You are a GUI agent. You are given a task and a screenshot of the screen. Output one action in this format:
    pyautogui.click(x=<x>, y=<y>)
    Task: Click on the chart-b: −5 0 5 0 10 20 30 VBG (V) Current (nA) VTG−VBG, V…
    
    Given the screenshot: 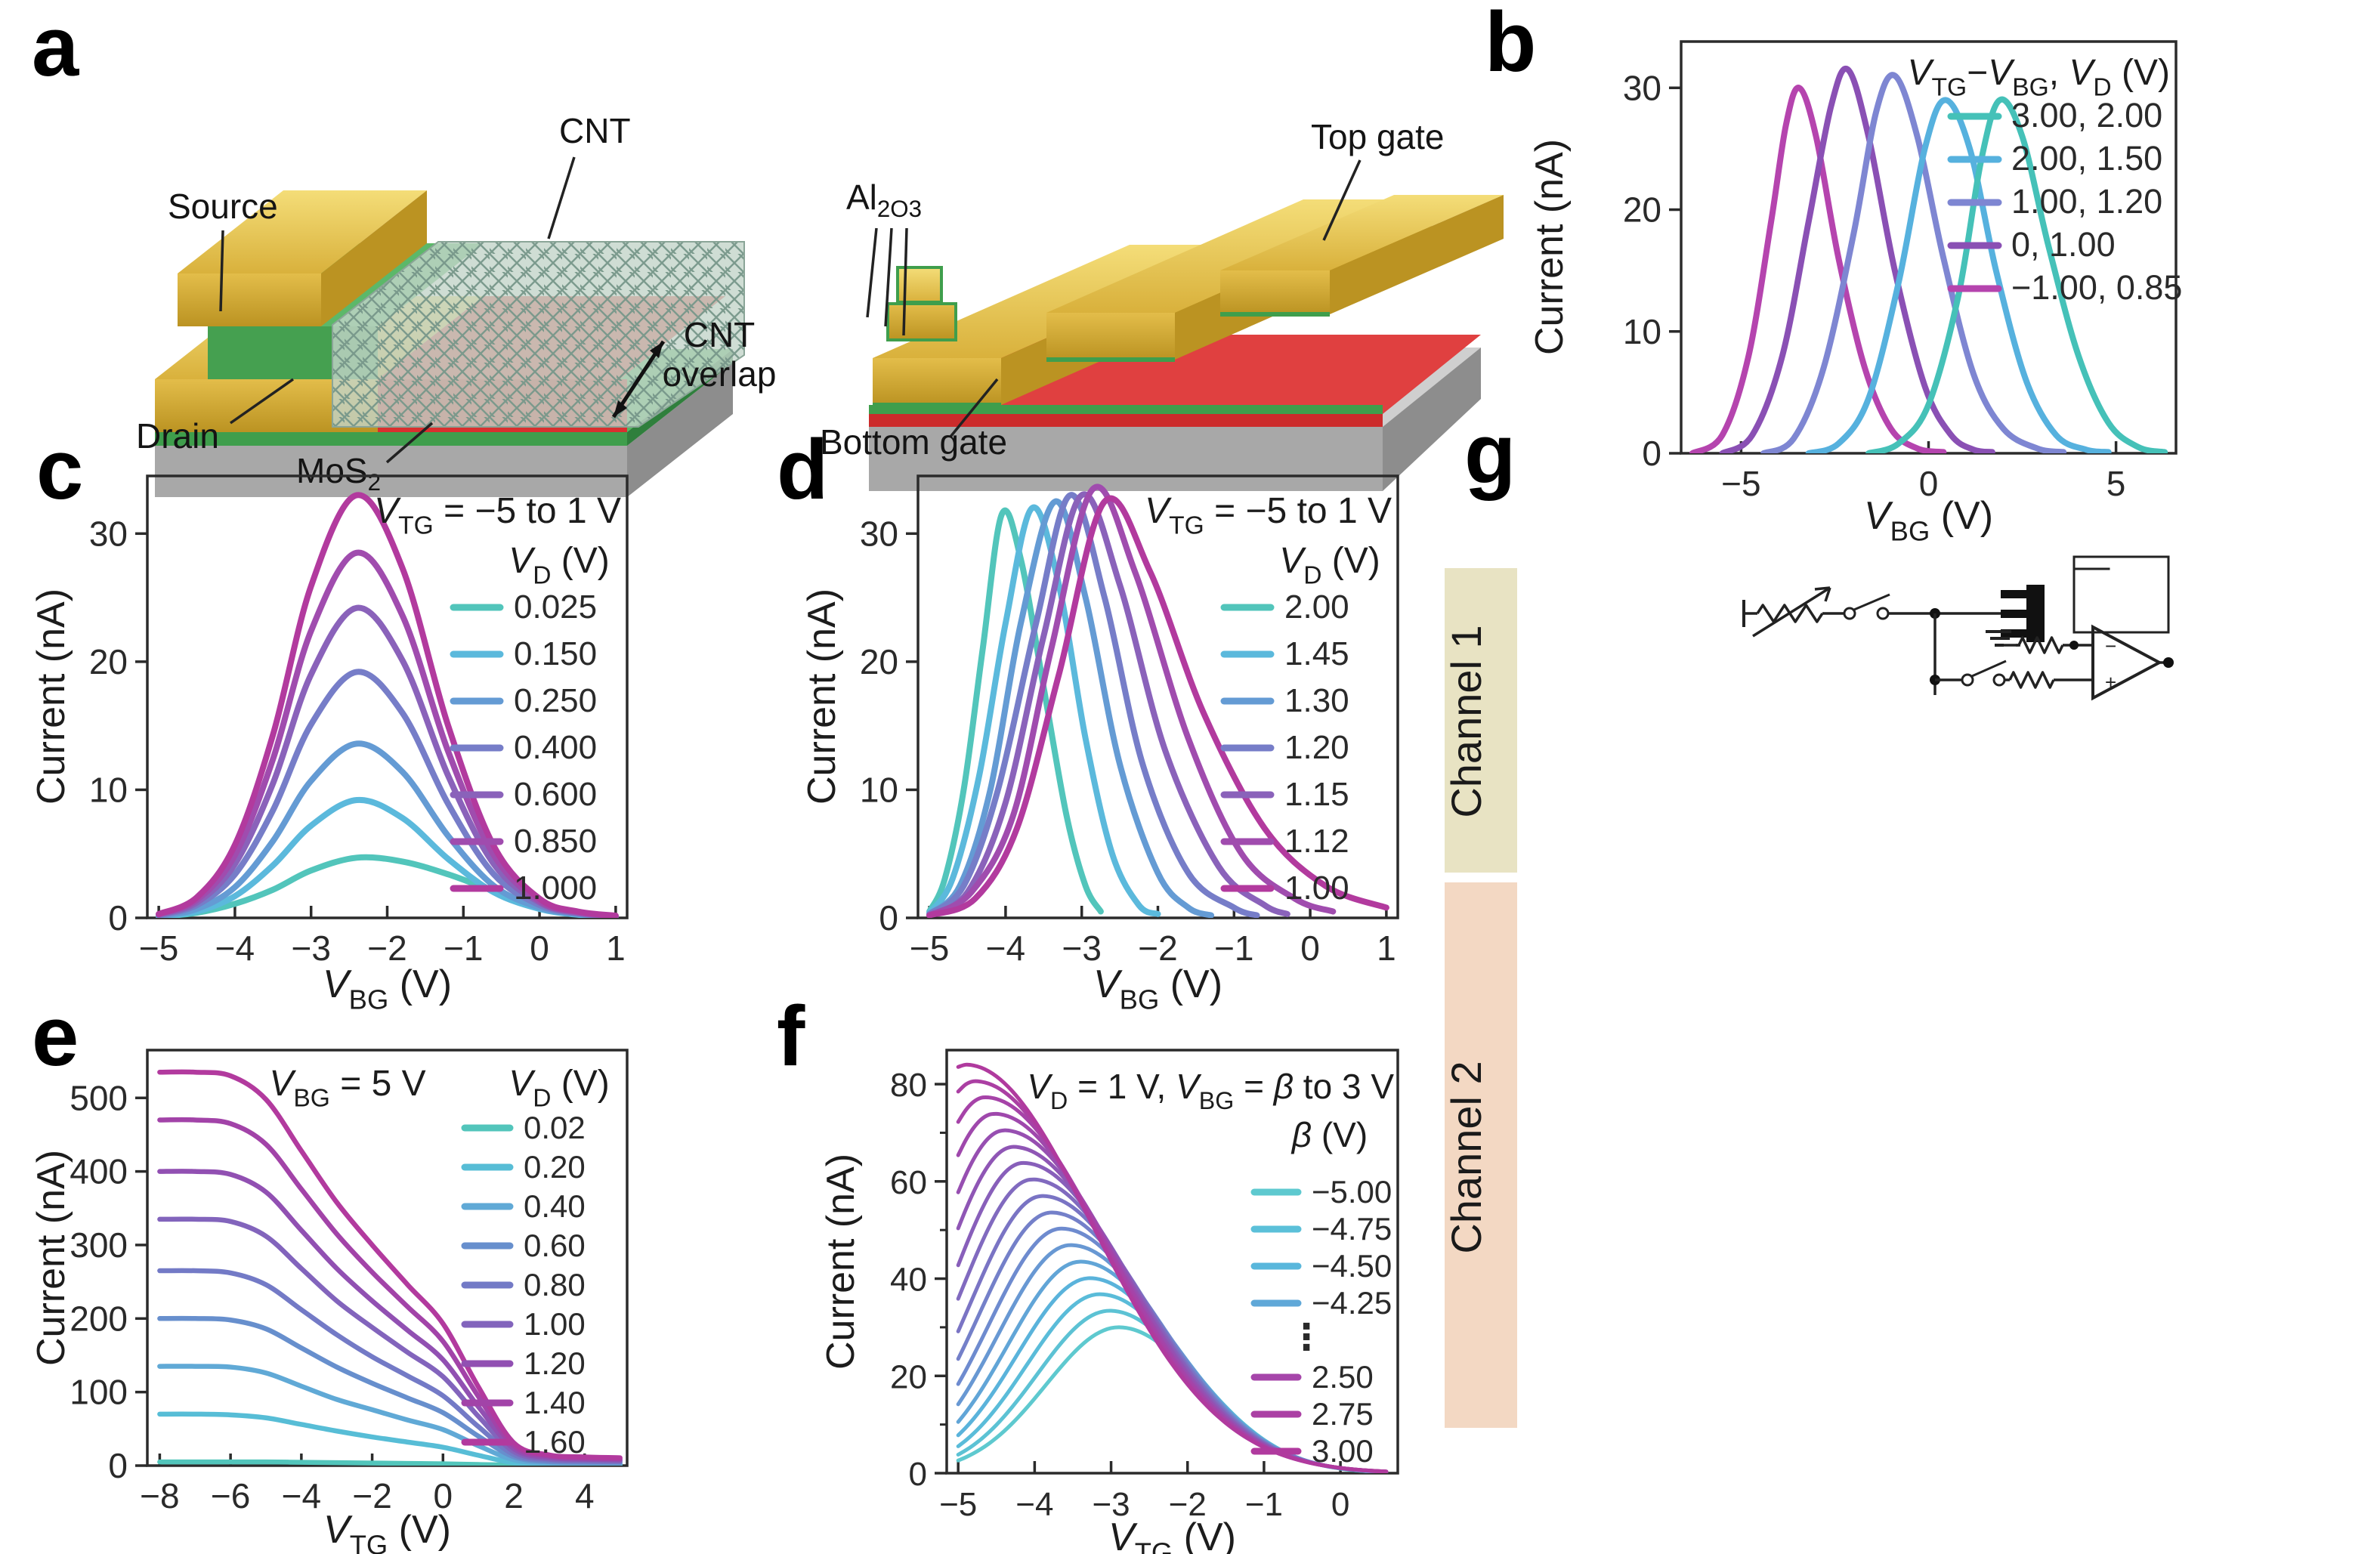 What is the action you would take?
    pyautogui.click(x=1855, y=293)
    